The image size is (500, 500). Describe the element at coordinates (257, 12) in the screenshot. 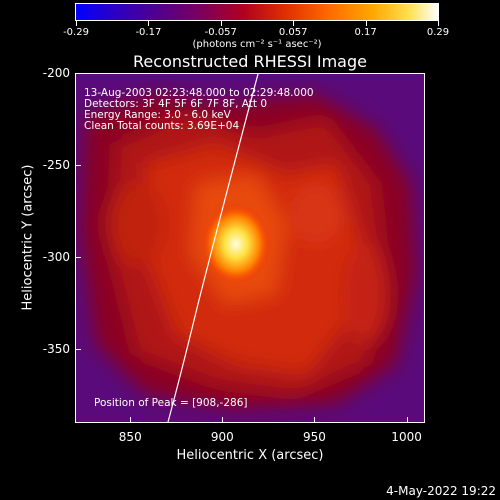

I see `colorbar` at that location.